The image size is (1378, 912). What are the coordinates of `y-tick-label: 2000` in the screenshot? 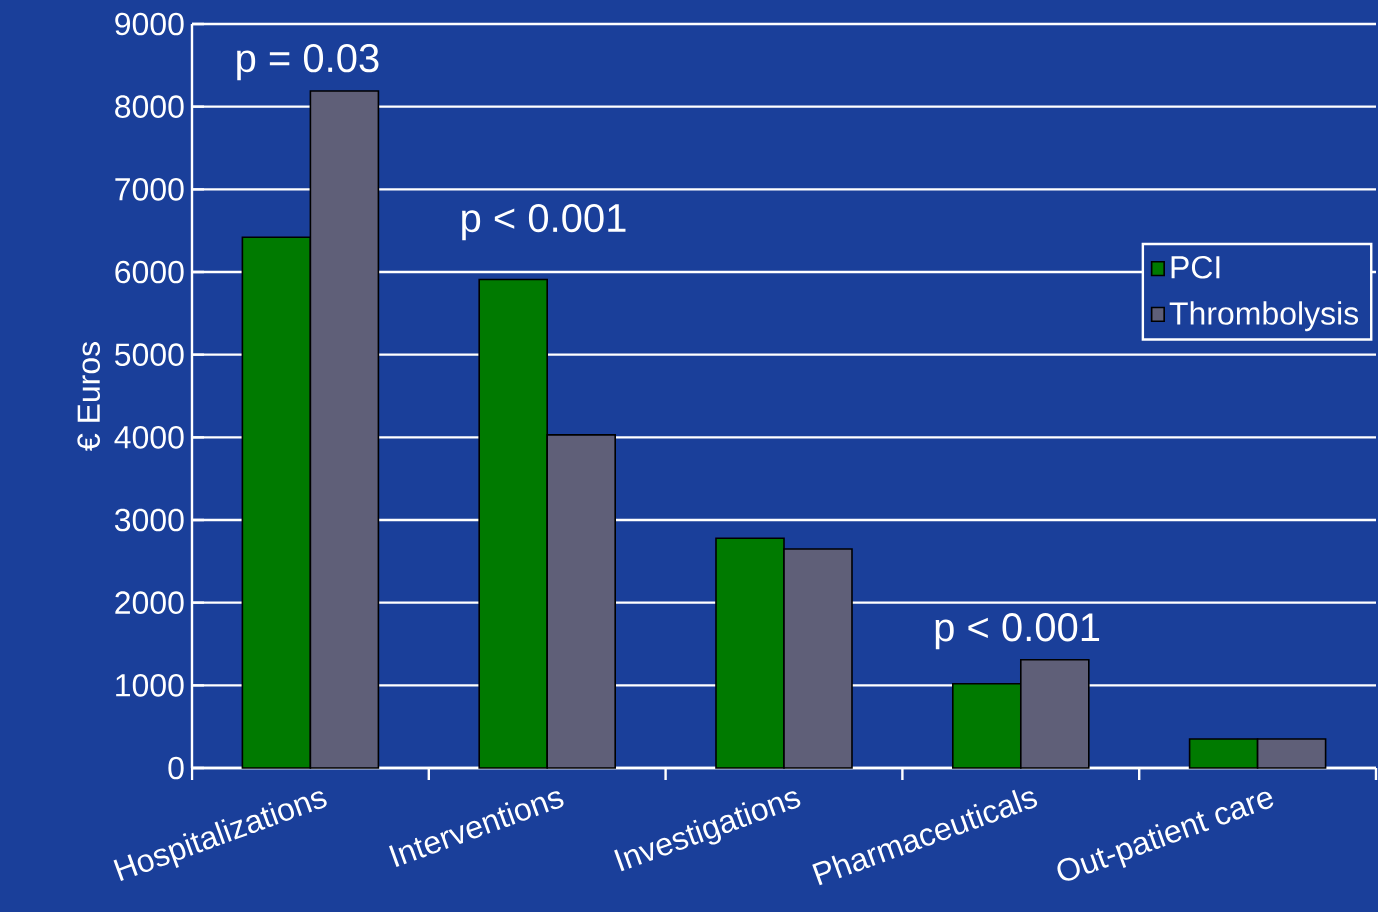 It's located at (149, 602).